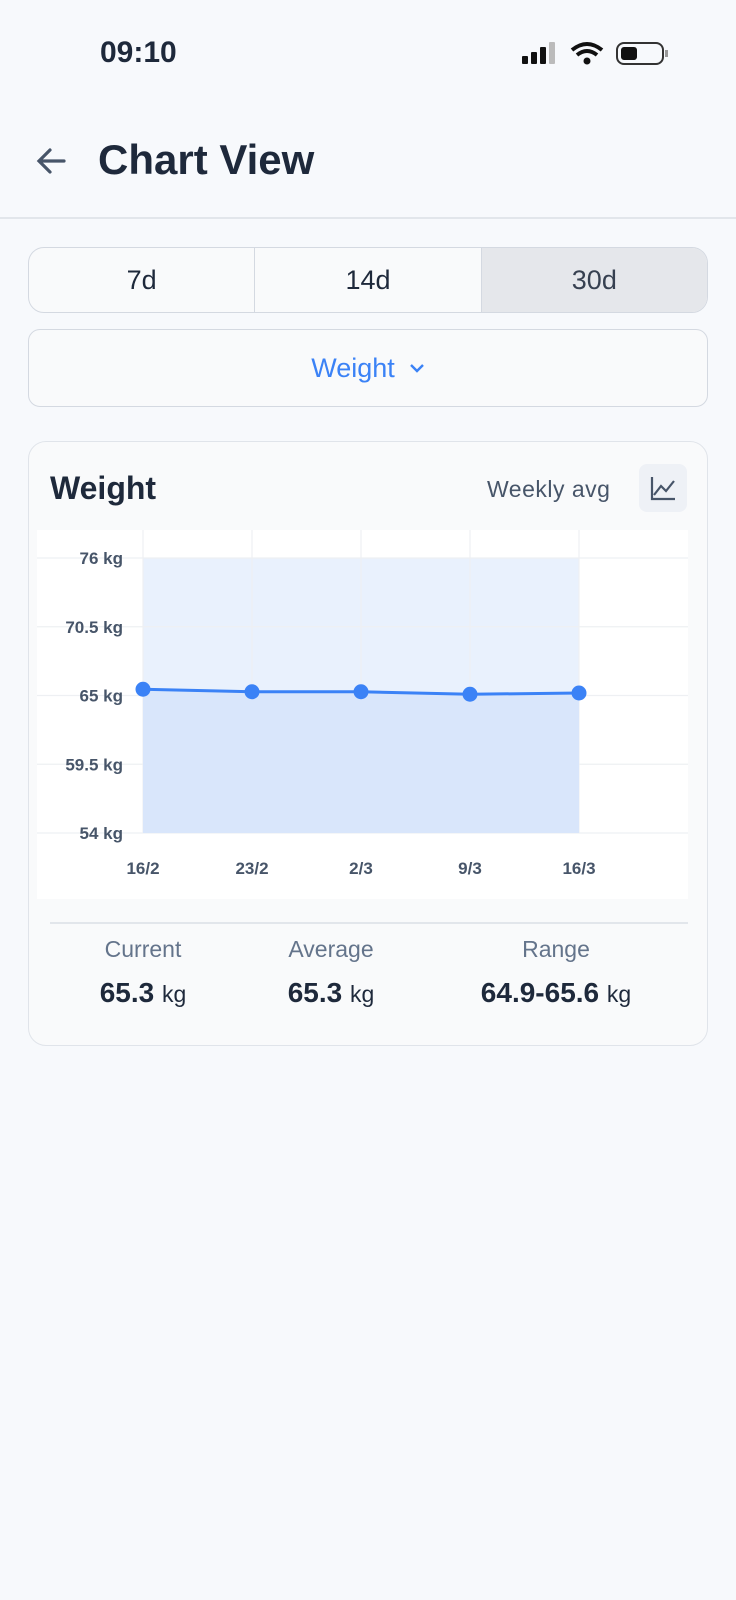 The height and width of the screenshot is (1600, 736). What do you see at coordinates (101, 833) in the screenshot?
I see `y-tick-label: 54 kg` at bounding box center [101, 833].